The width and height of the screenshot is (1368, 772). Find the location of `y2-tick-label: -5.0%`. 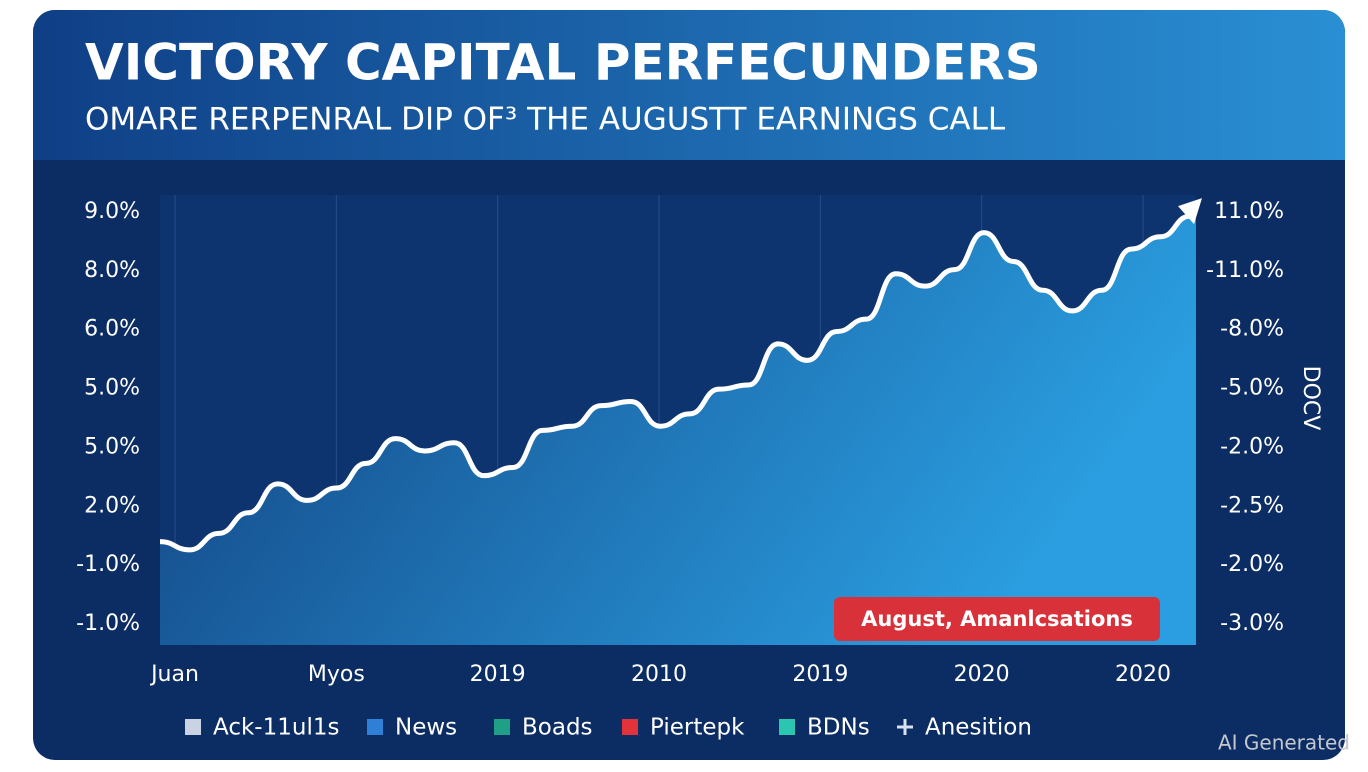

y2-tick-label: -5.0% is located at coordinates (1252, 388).